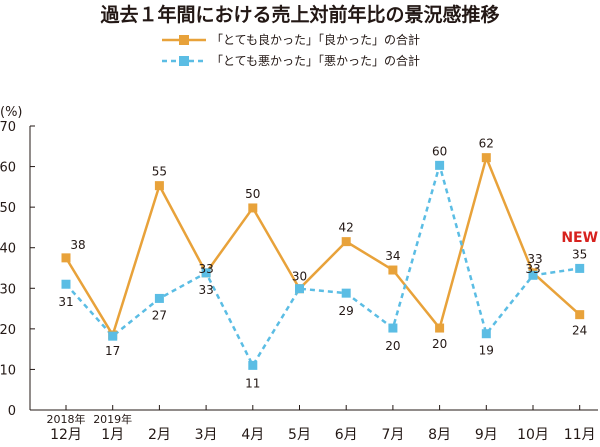 This screenshot has width=600, height=447. Describe the element at coordinates (65, 302) in the screenshot. I see `data-label: 31` at that location.